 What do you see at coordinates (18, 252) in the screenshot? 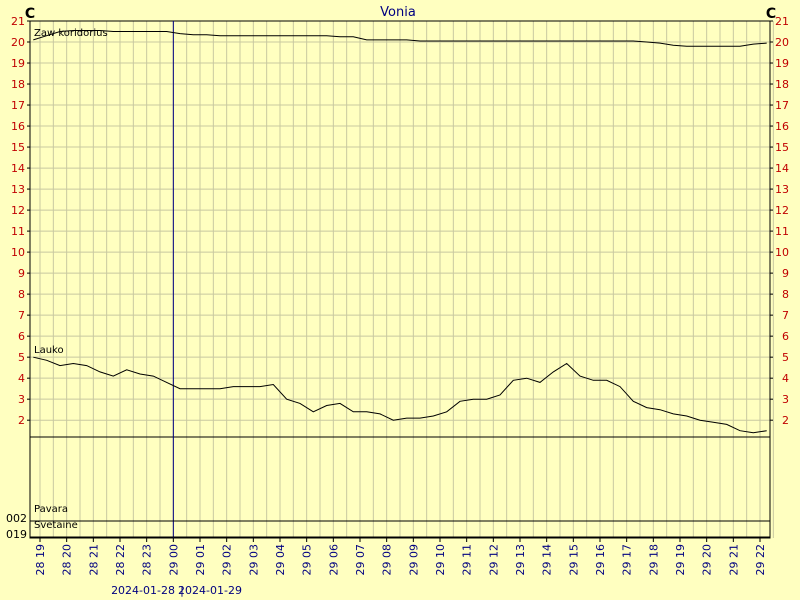
I see `y-tick-label: 10` at bounding box center [18, 252].